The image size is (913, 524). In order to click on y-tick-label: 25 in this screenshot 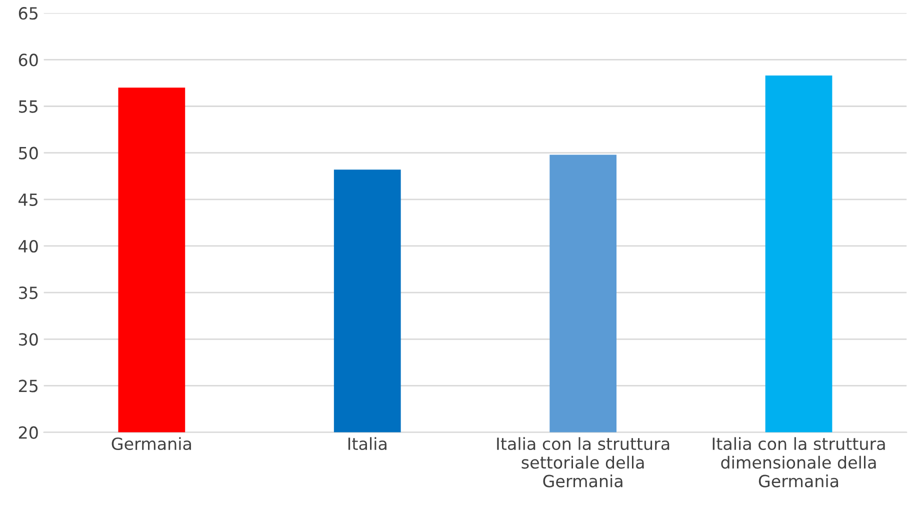, I will do `click(28, 386)`.